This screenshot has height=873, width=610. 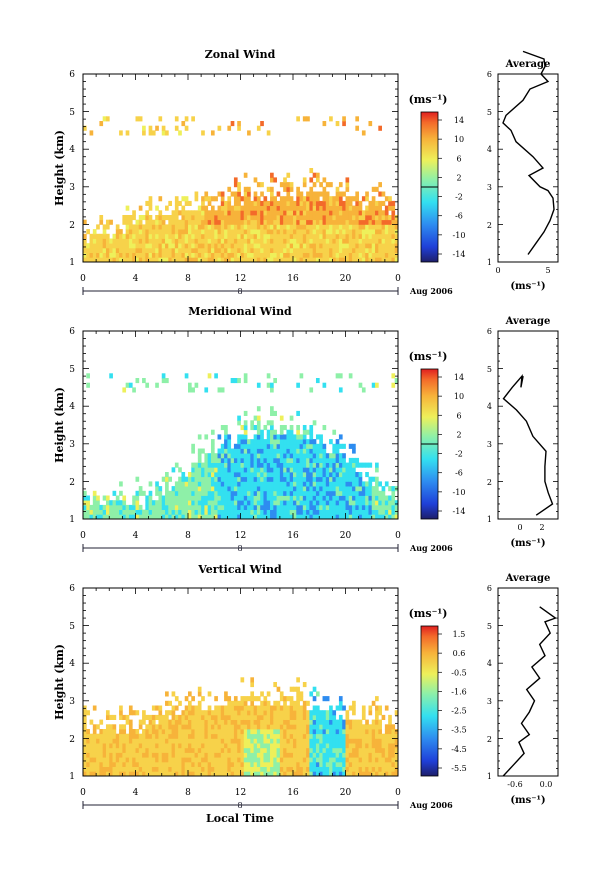 I want to click on y-axis-label: Height (km), so click(x=59, y=682).